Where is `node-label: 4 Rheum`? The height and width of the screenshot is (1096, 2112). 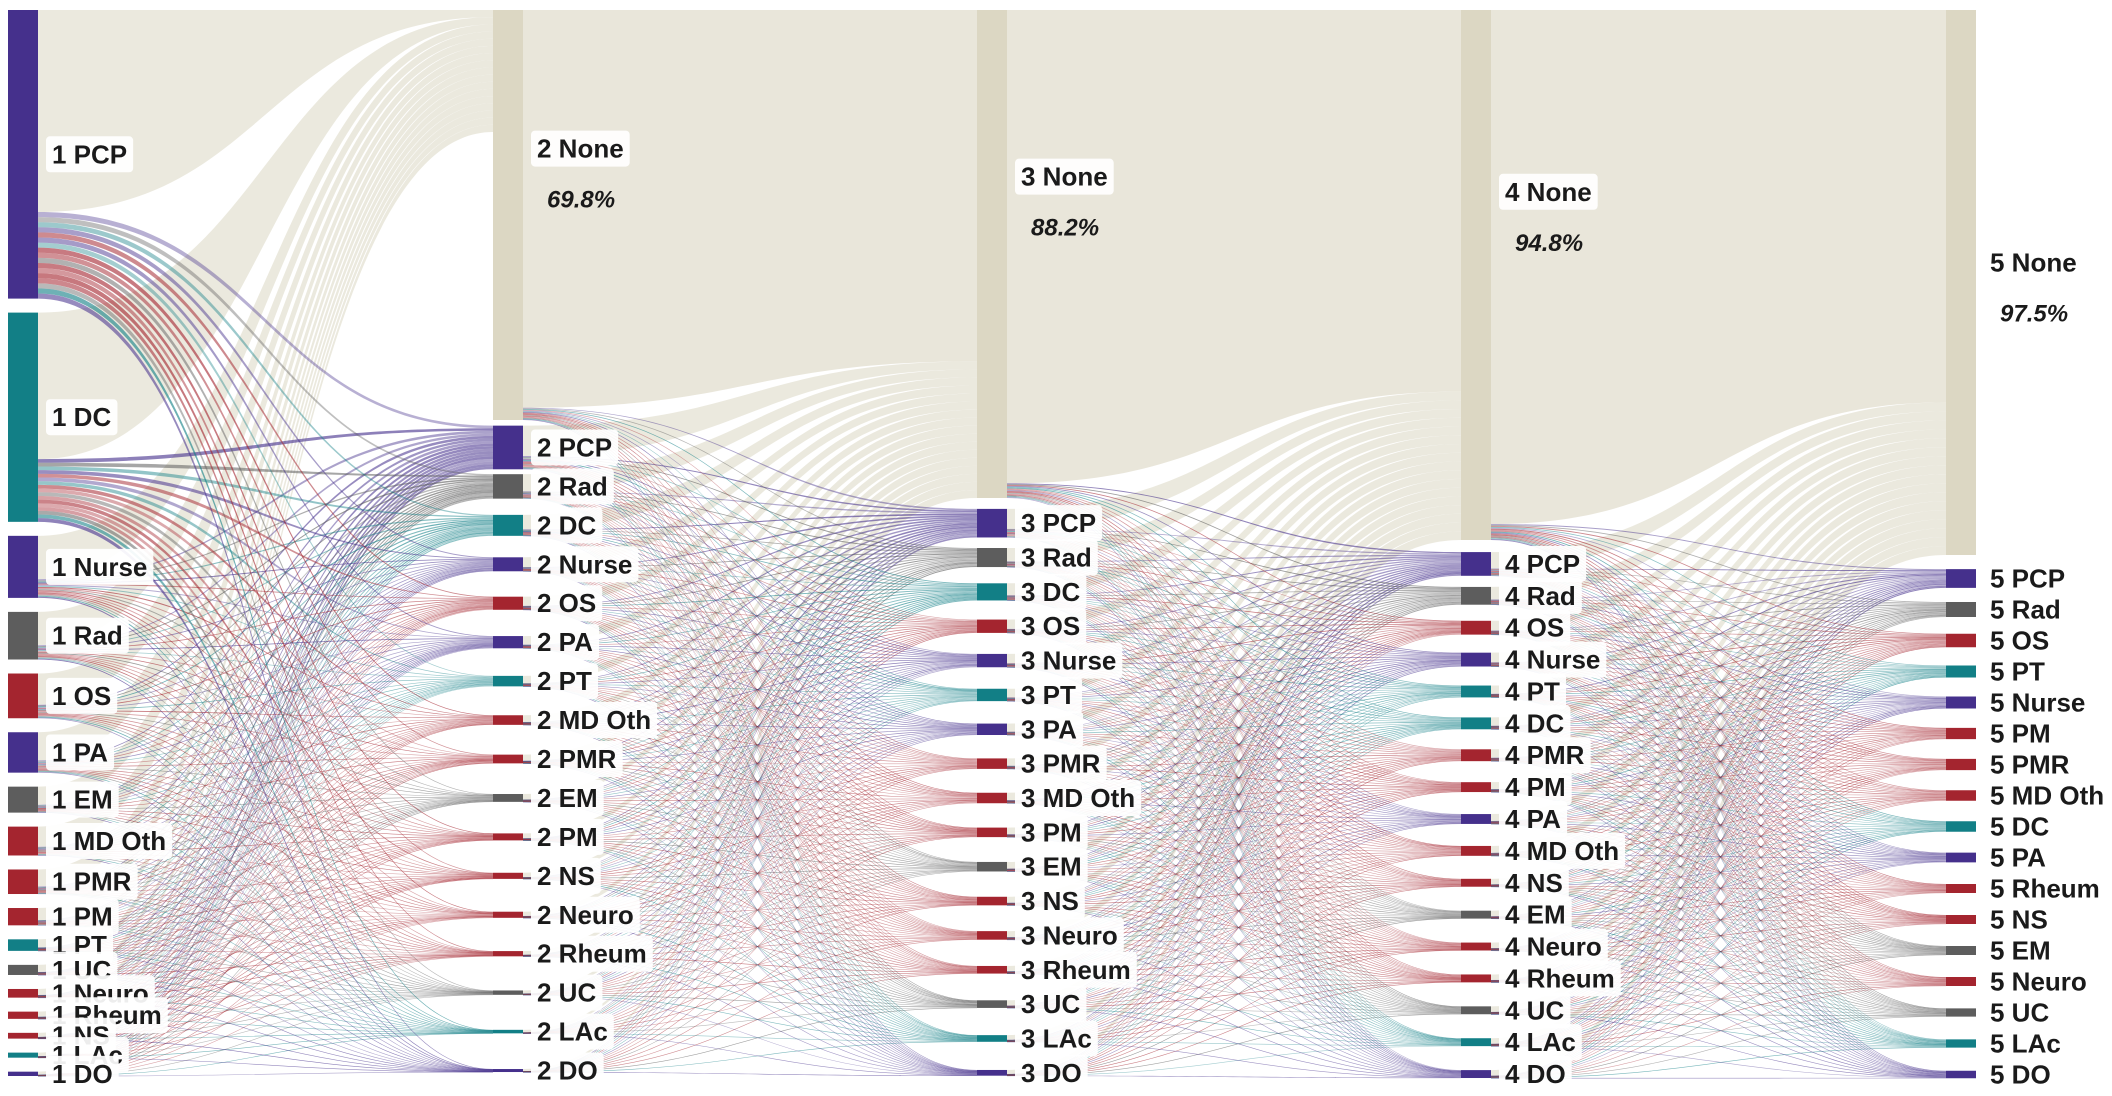
node-label: 4 Rheum is located at coordinates (1560, 978).